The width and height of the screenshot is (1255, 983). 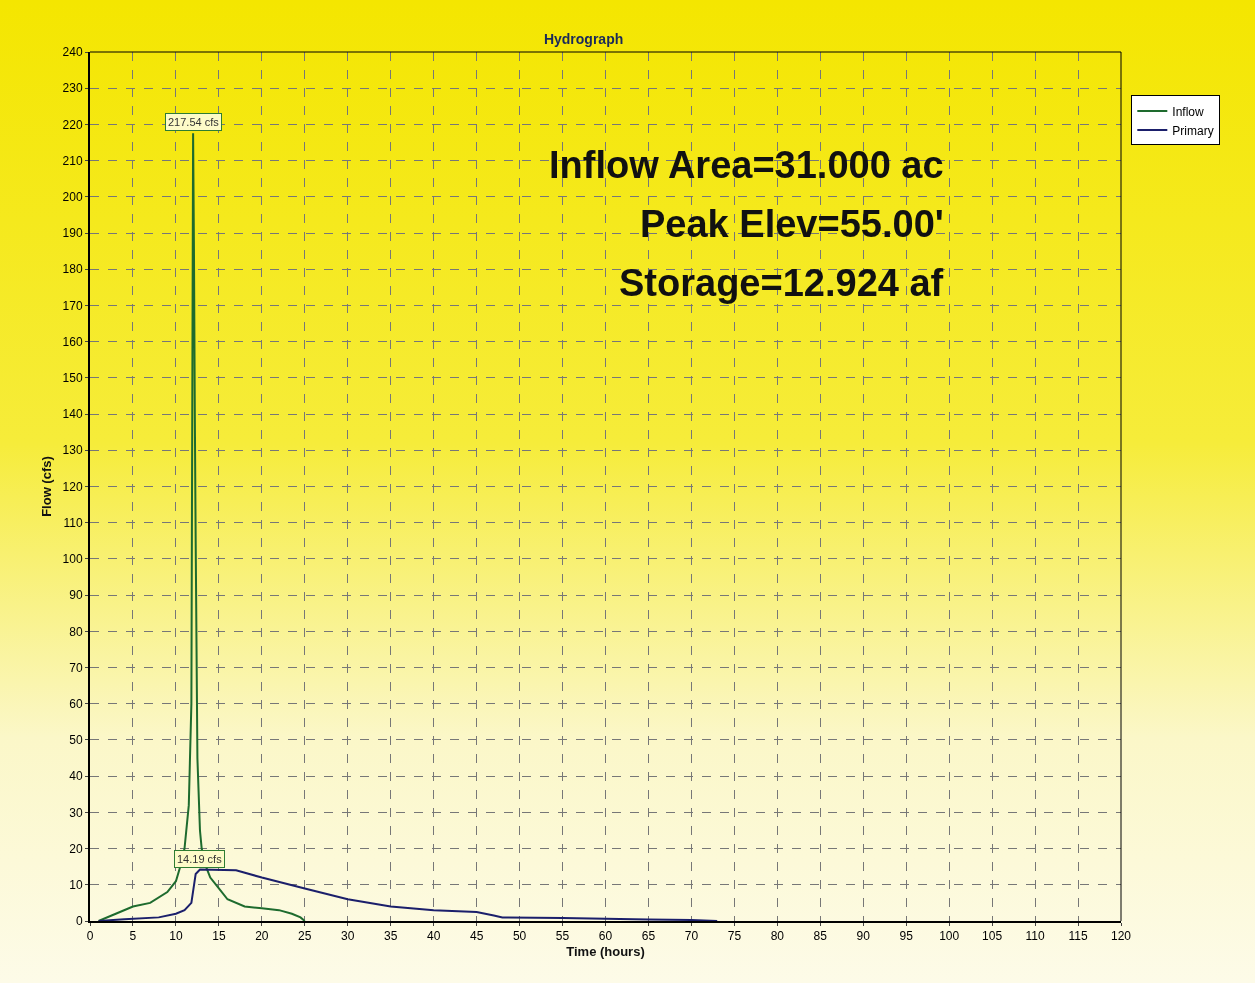 I want to click on x-tick-label: 40, so click(x=433, y=936).